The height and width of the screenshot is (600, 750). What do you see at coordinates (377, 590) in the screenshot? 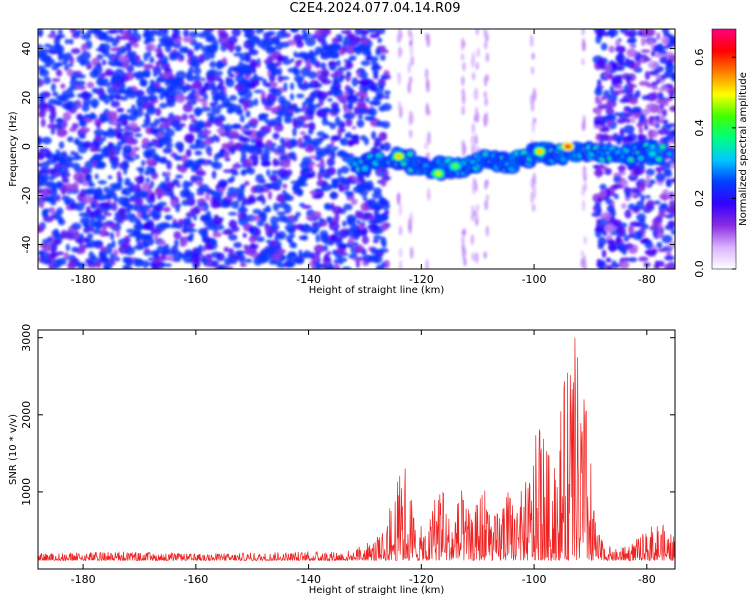
I see `snr-x-axis-label: Height of straight line (km)` at bounding box center [377, 590].